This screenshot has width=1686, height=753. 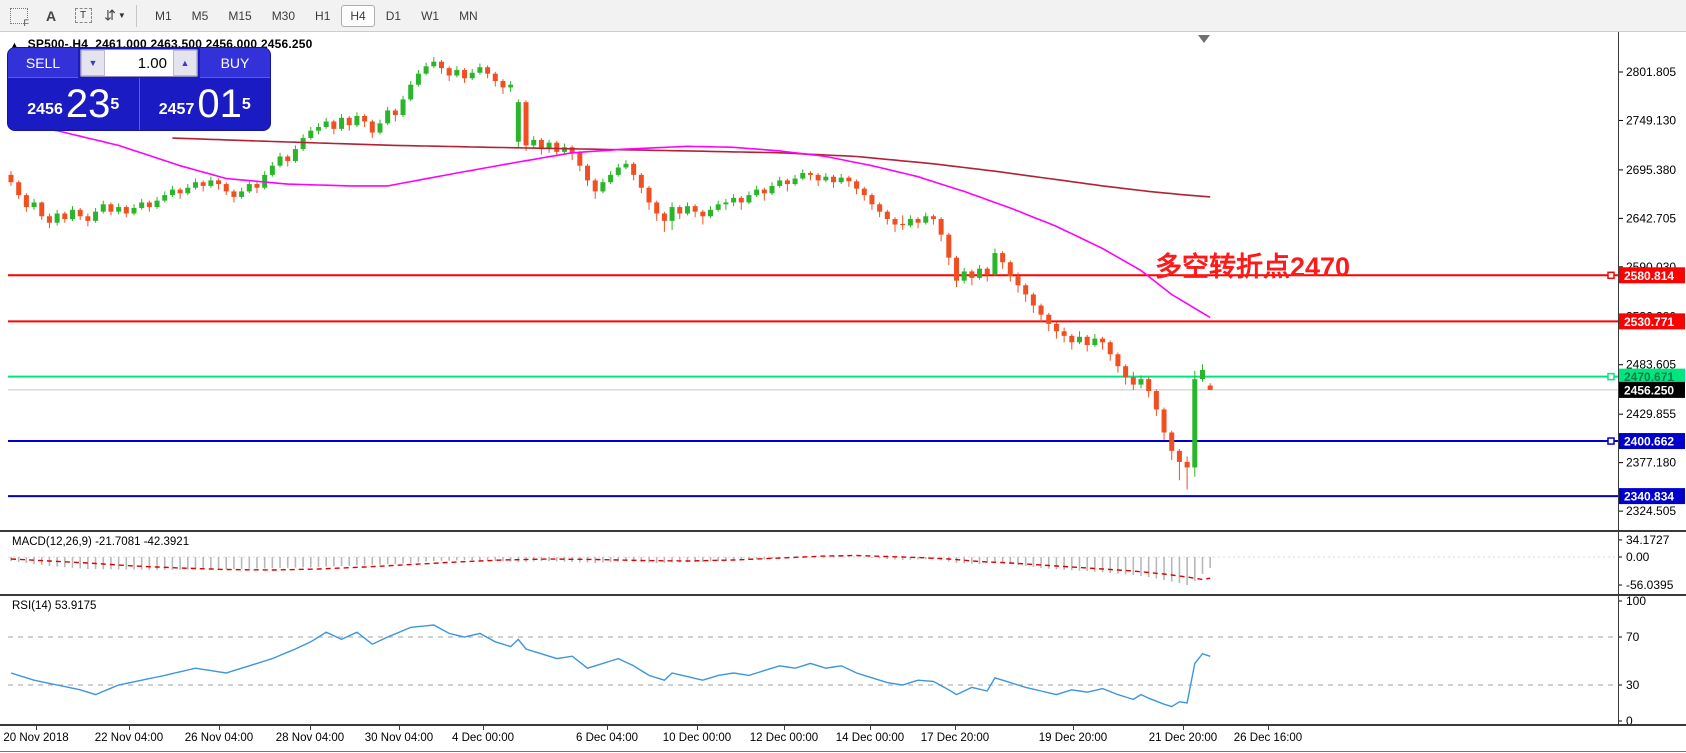 I want to click on sell-price: 2456 23 5, so click(x=74, y=104).